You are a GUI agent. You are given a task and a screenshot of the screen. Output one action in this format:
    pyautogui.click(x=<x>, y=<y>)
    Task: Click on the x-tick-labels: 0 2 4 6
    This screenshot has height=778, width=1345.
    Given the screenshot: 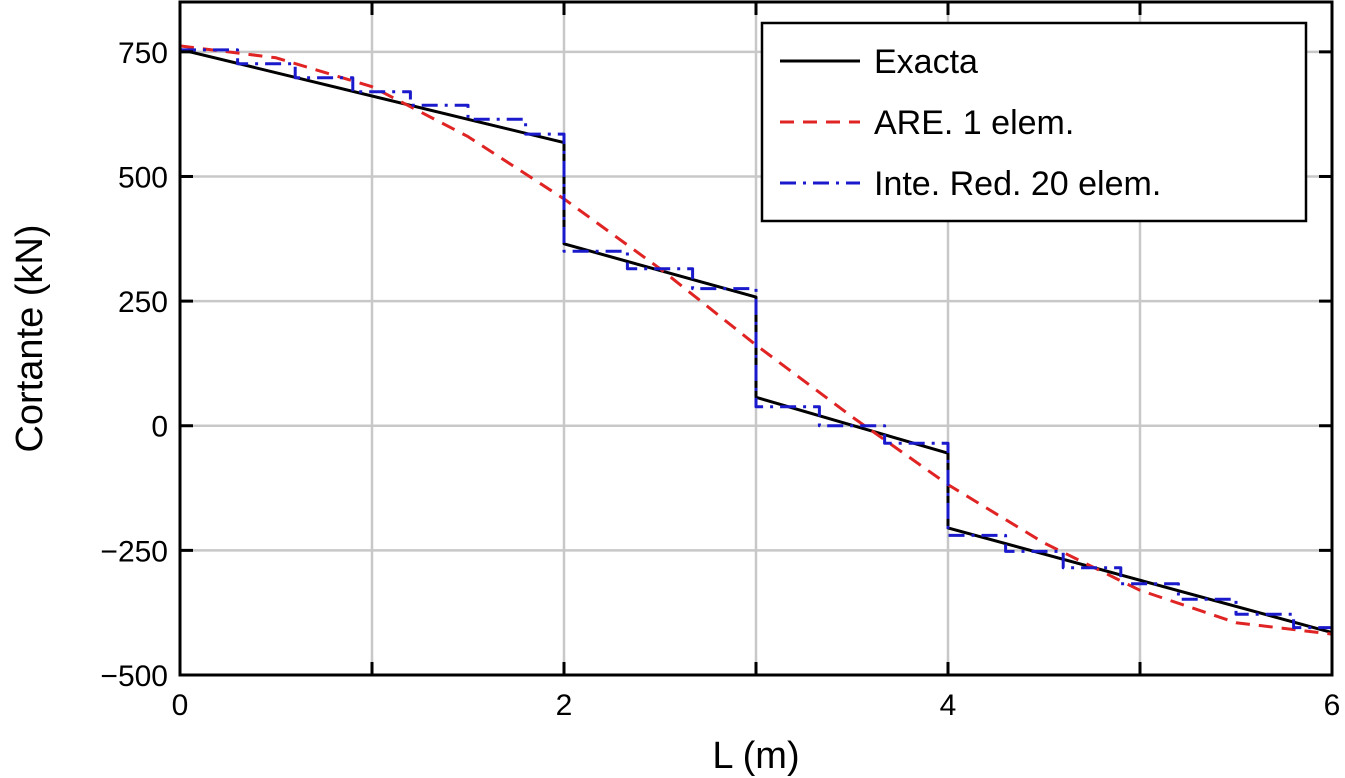 What is the action you would take?
    pyautogui.click(x=756, y=705)
    